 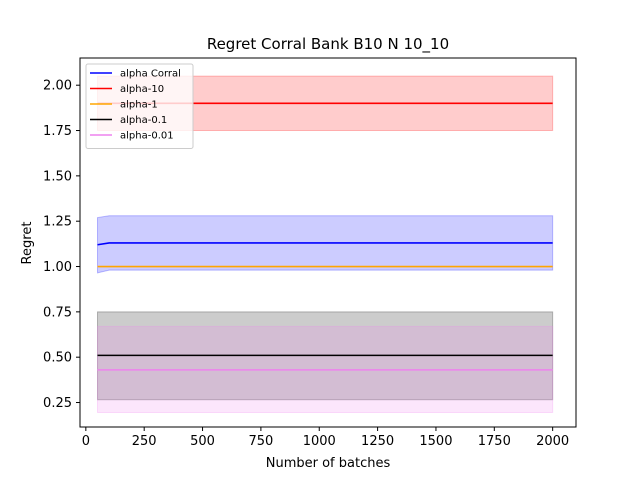 What do you see at coordinates (57, 131) in the screenshot?
I see `y-tick-label: 1.75` at bounding box center [57, 131].